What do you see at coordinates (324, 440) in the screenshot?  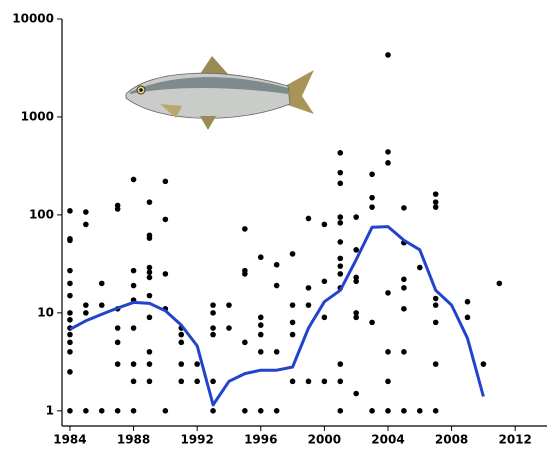 I see `x-tick-label: 2000` at bounding box center [324, 440].